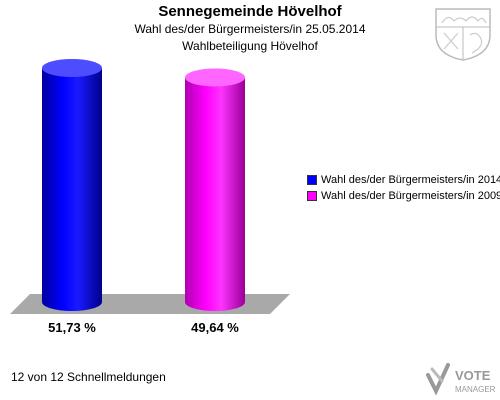 This screenshot has height=400, width=500. Describe the element at coordinates (473, 375) in the screenshot. I see `logo-vote-text: VOTE` at that location.